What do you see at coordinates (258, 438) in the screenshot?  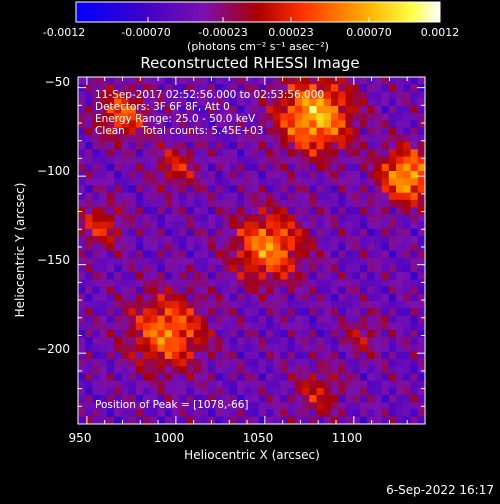 I see `x-tick-label: 1050` at bounding box center [258, 438].